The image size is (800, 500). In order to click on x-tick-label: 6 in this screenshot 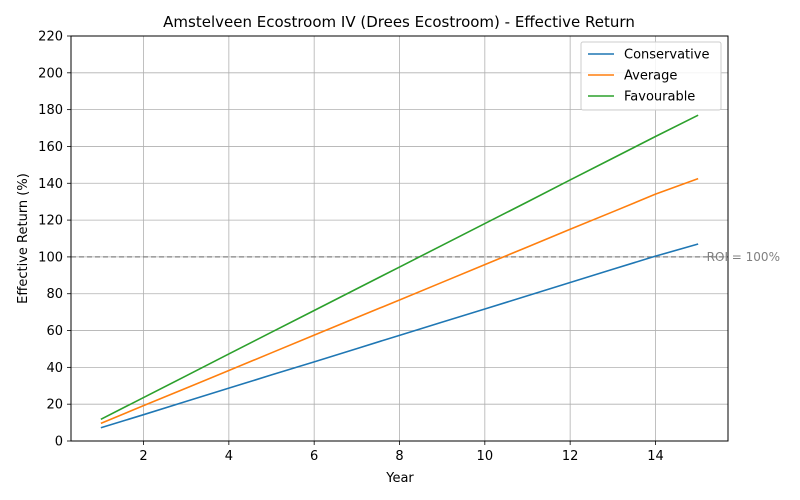, I will do `click(314, 456)`.